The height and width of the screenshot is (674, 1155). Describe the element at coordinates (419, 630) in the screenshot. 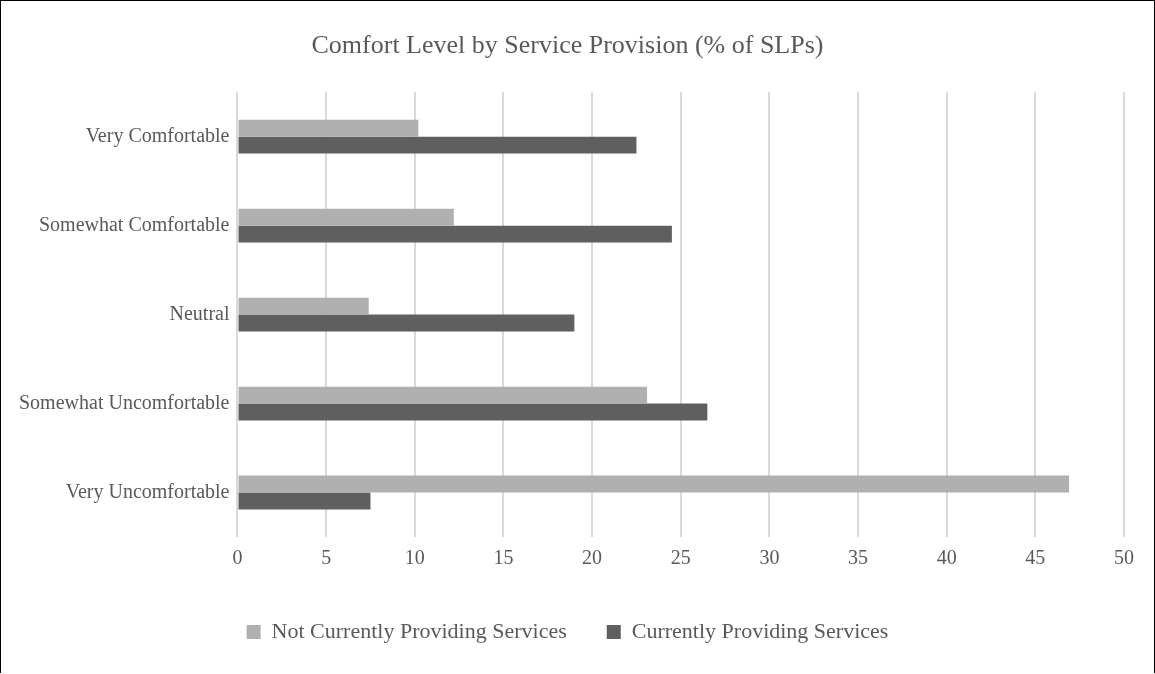

I see `legend-label: Not Currently Providing Services` at that location.